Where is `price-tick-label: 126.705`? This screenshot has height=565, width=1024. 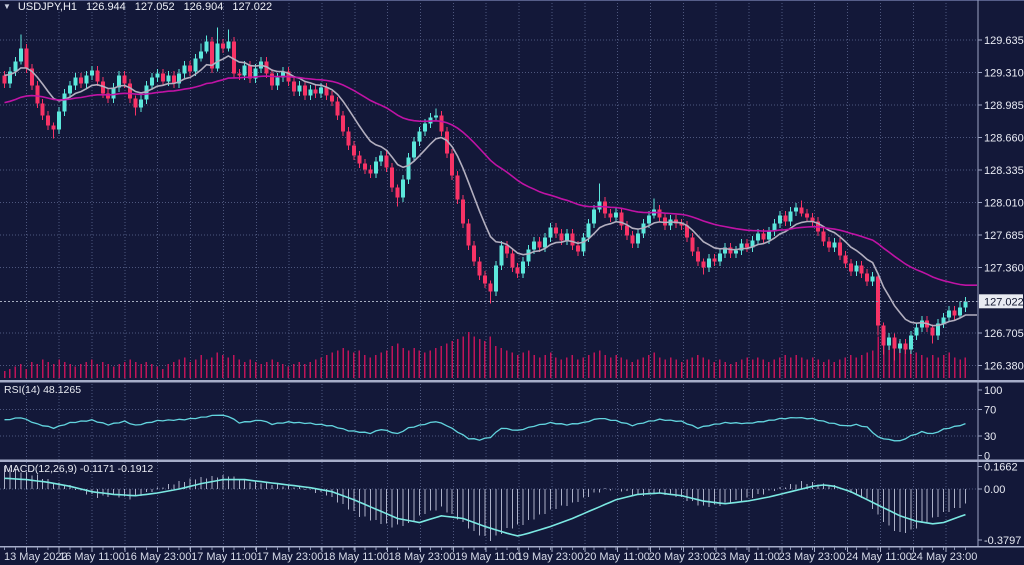 price-tick-label: 126.705 is located at coordinates (1004, 334).